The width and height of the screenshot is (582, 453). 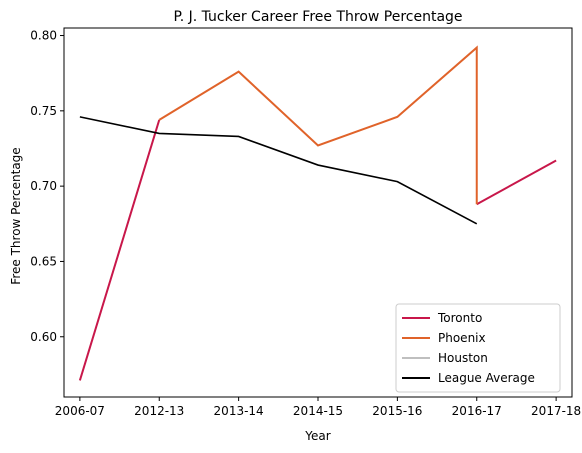 I want to click on x-tick-label: 2016-17, so click(x=477, y=411).